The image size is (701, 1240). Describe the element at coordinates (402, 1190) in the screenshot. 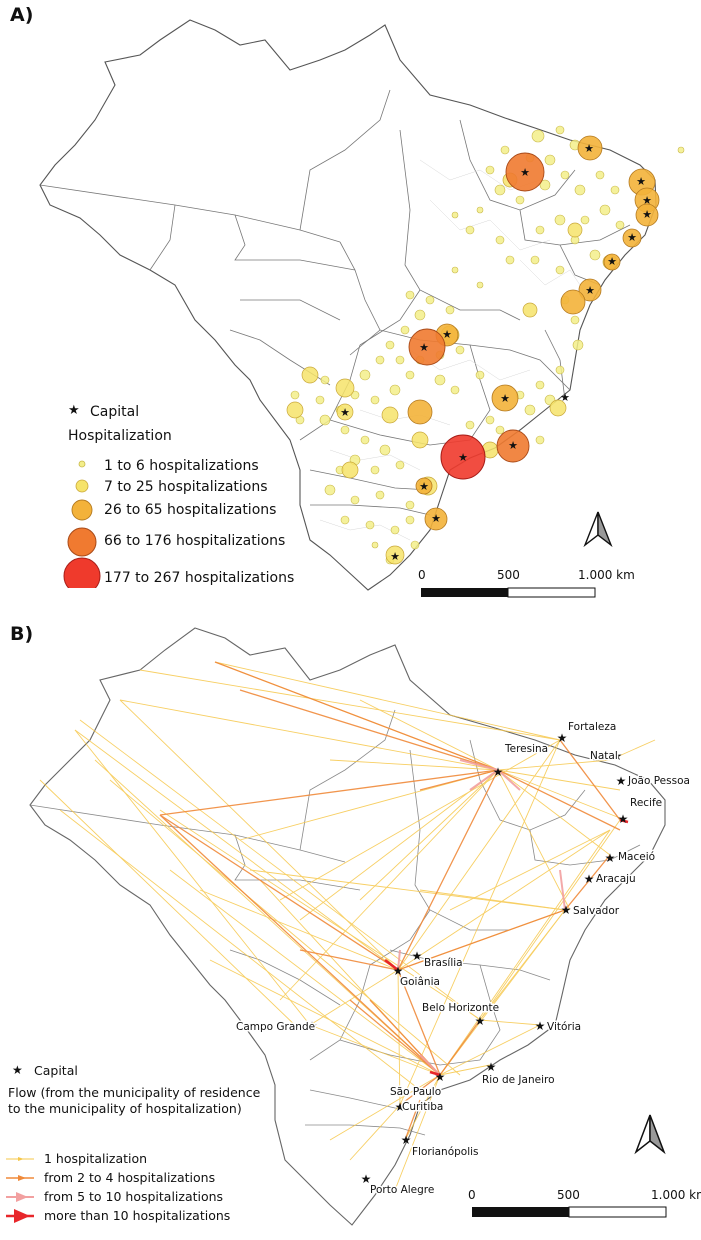

I see `label-porto-alegre: Porto Alegre` at that location.